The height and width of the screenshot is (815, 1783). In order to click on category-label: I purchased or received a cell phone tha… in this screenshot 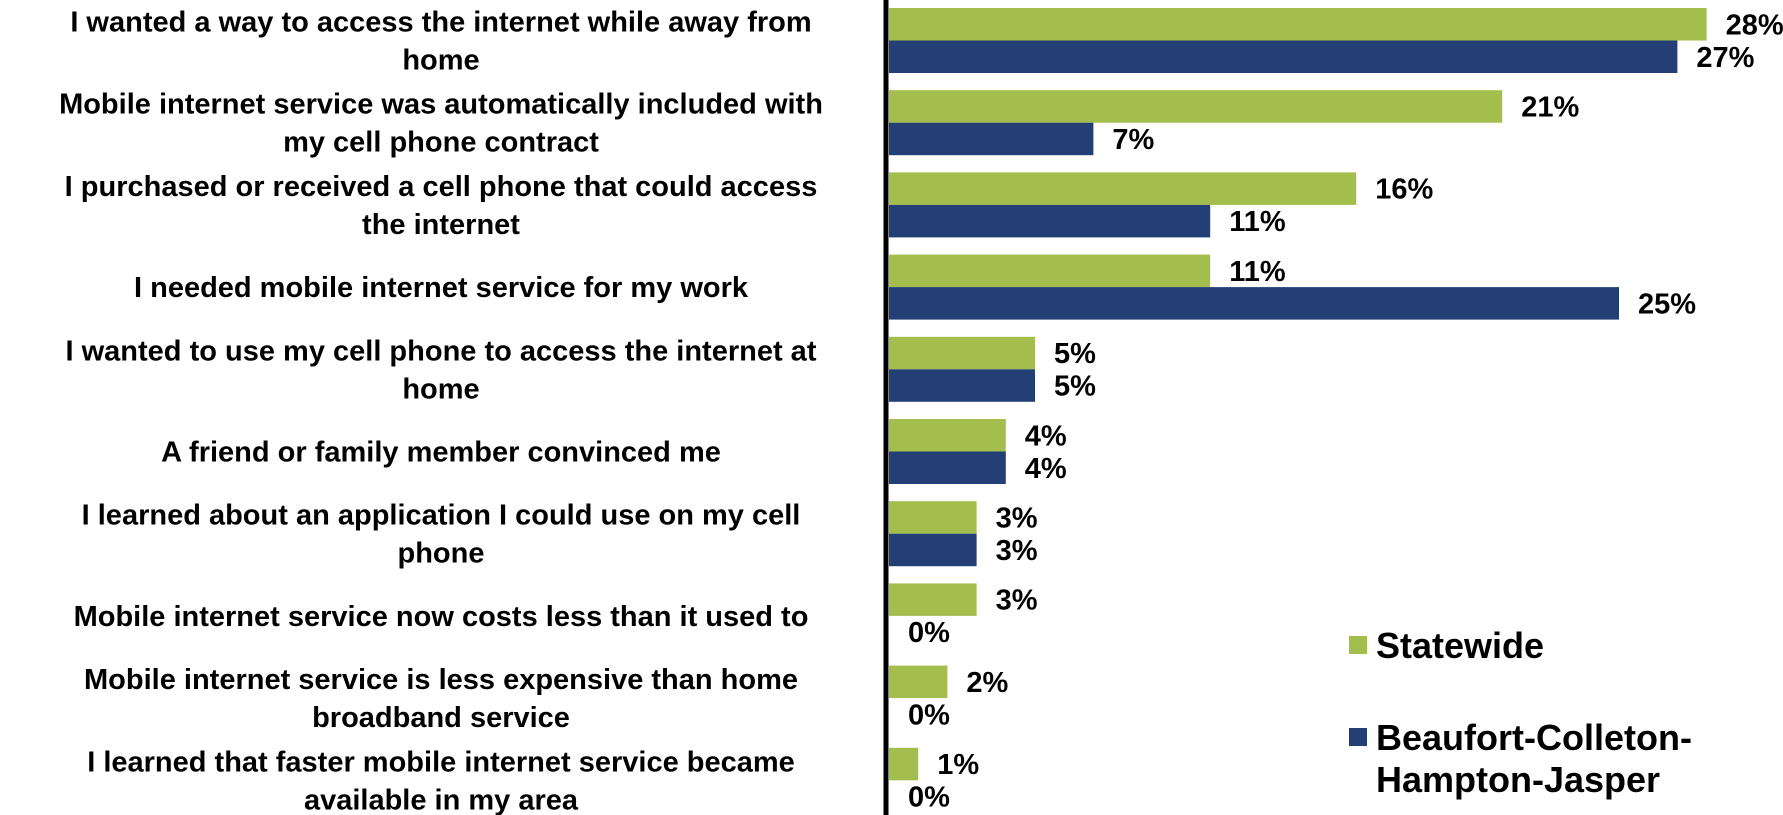, I will do `click(441, 206)`.